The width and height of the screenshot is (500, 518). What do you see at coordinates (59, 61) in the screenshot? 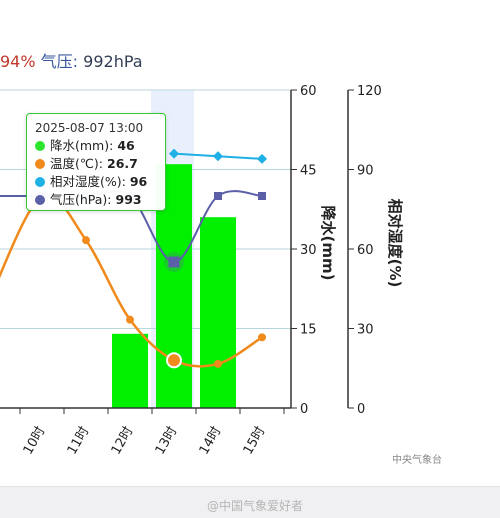
I see `header-pressure-label: 气压:` at bounding box center [59, 61].